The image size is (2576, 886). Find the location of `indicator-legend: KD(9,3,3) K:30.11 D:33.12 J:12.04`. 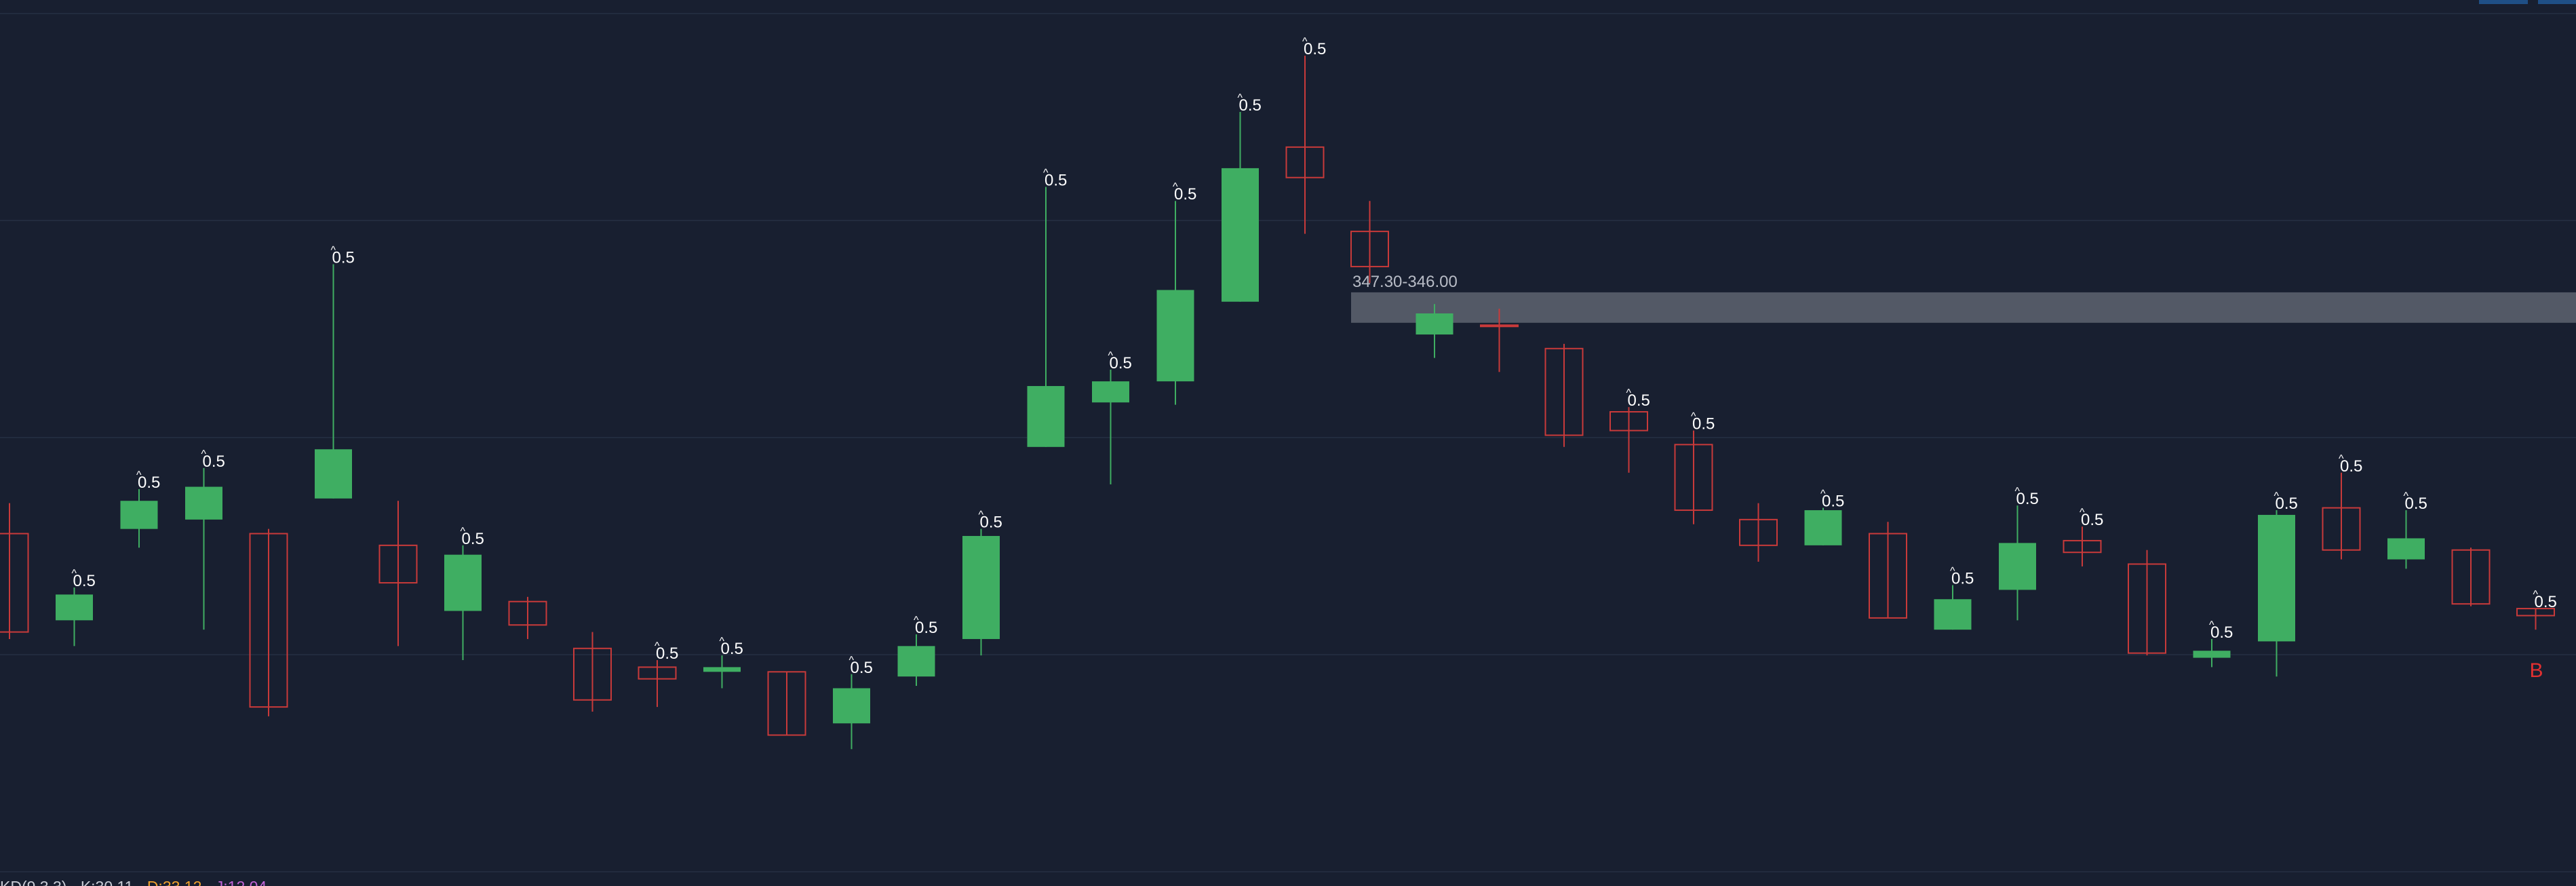

indicator-legend: KD(9,3,3) K:30.11 D:33.12 J:12.04 is located at coordinates (138, 881).